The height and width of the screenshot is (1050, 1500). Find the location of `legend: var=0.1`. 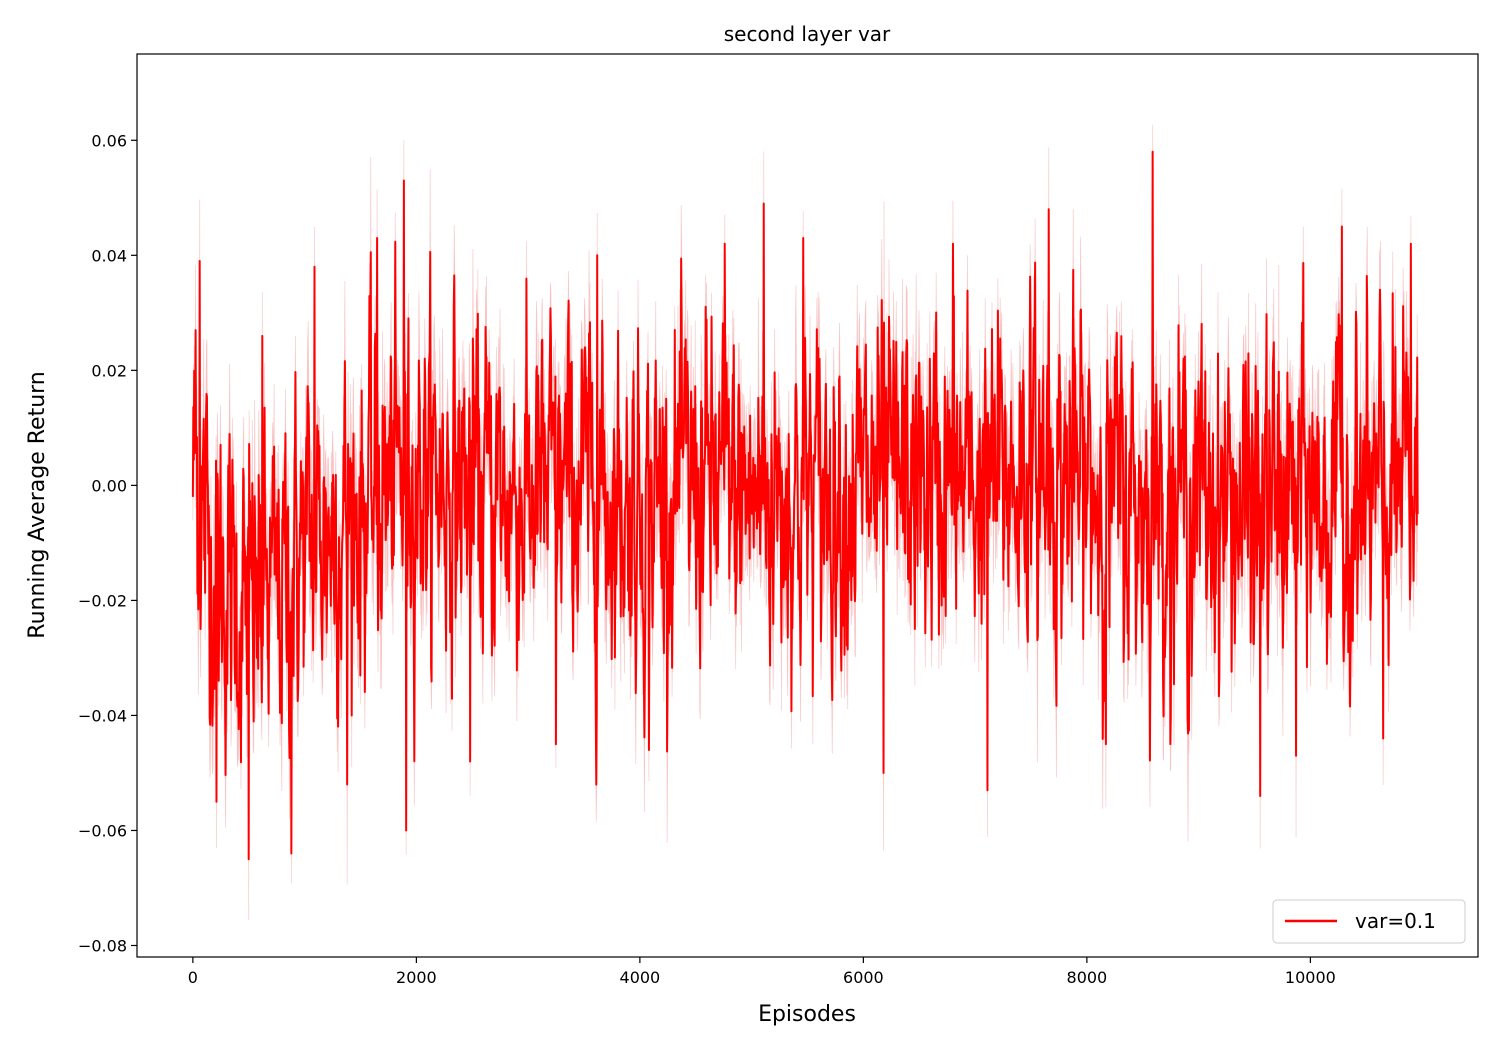

legend: var=0.1 is located at coordinates (1369, 921).